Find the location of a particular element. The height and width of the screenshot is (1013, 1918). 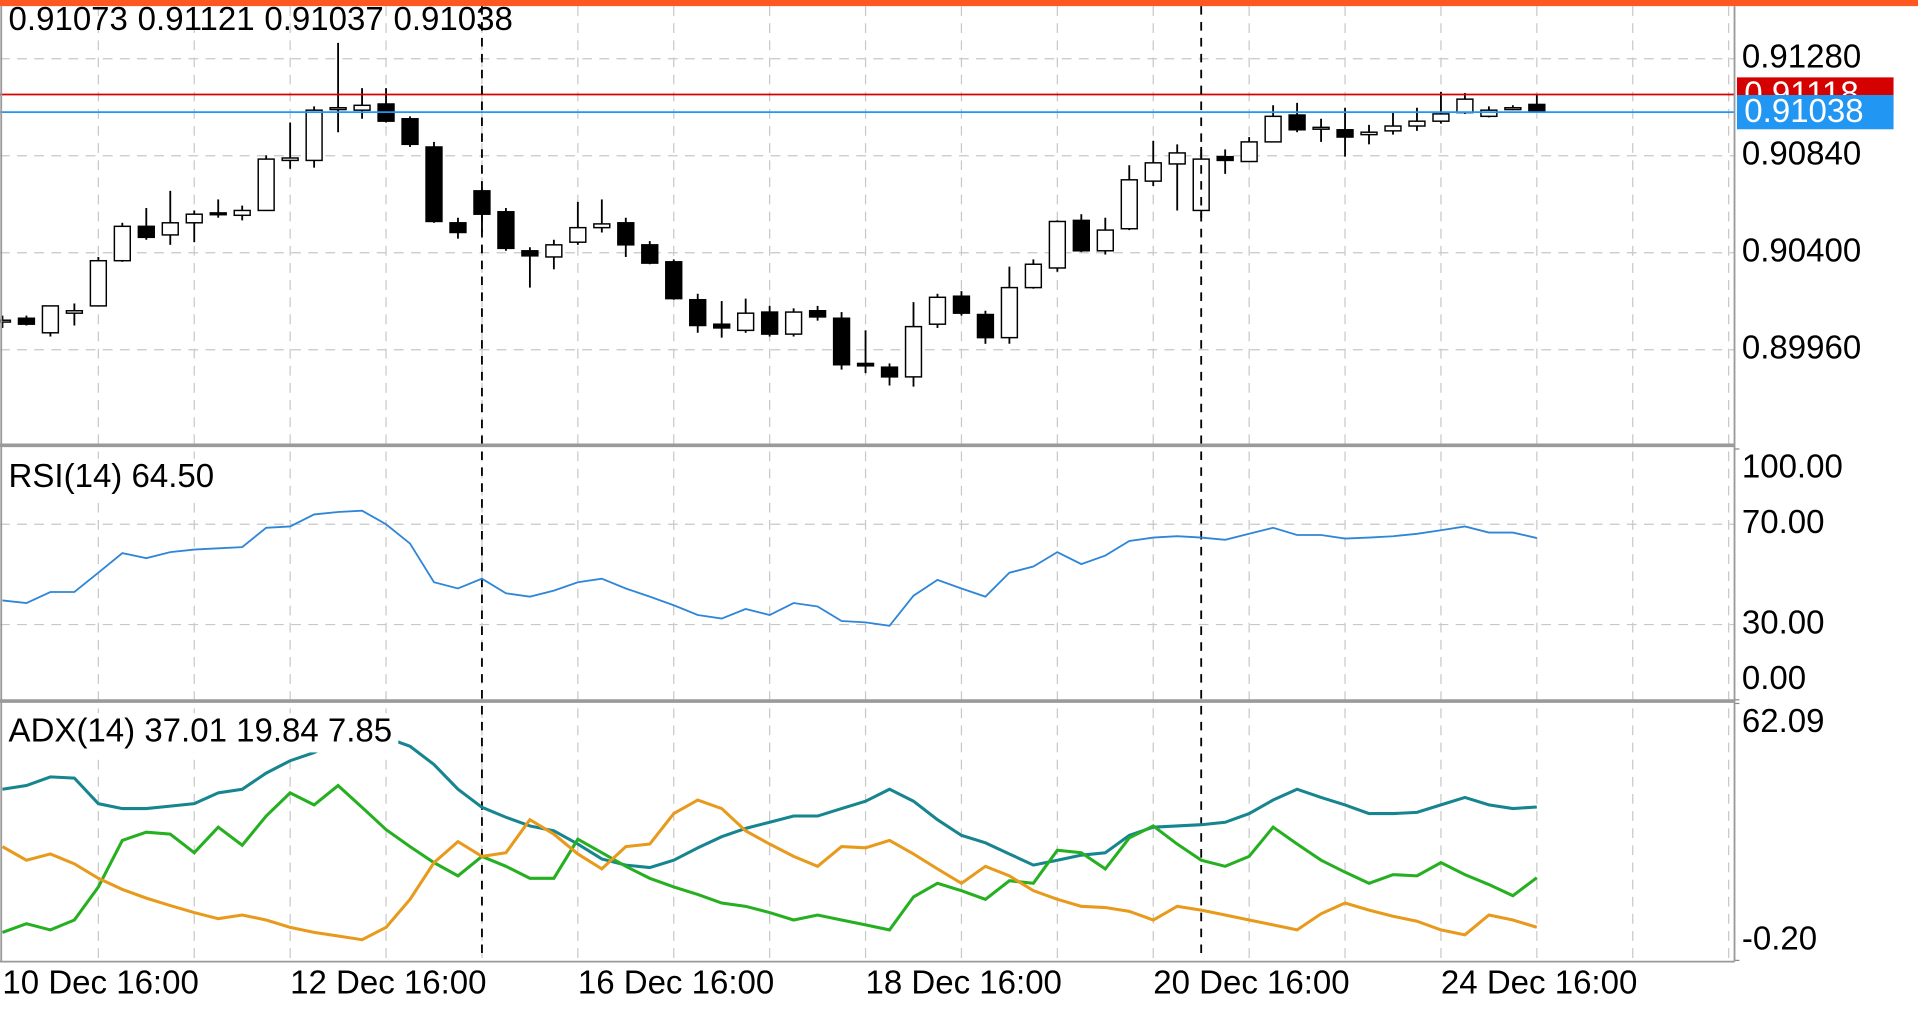

x-tick-label: 20 Dec 16:00 is located at coordinates (1251, 982).